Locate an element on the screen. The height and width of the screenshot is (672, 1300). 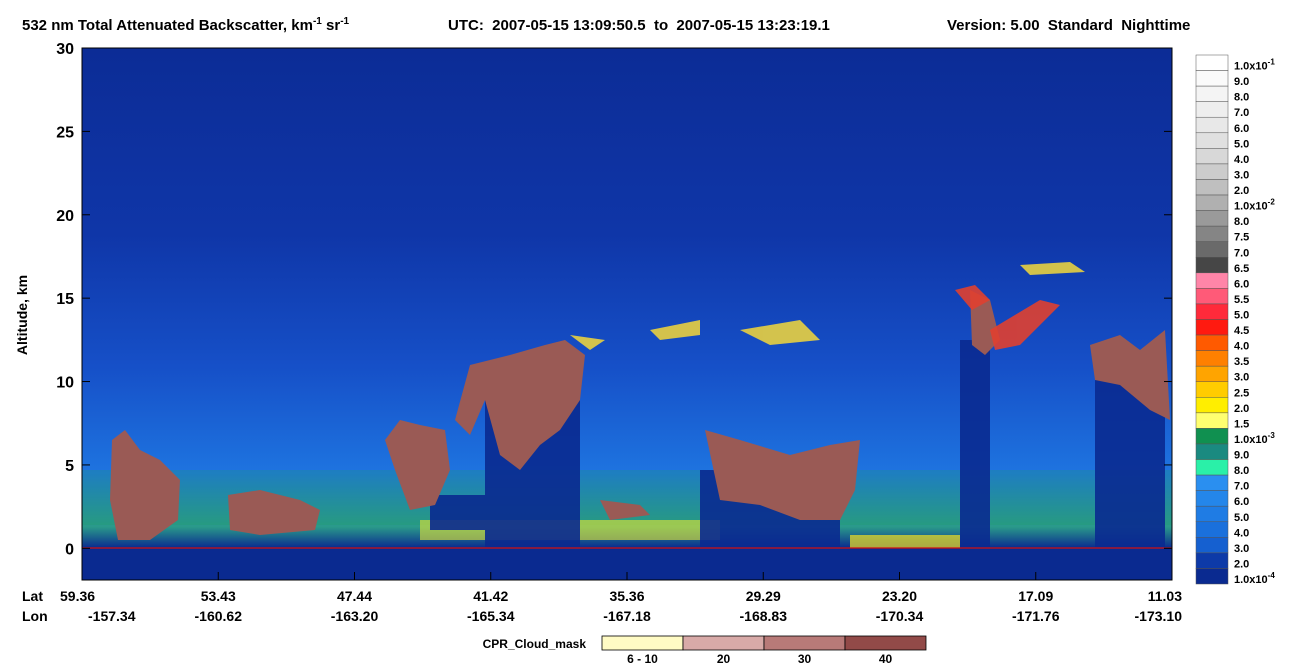
x-row-label: Lon is located at coordinates (35, 616).